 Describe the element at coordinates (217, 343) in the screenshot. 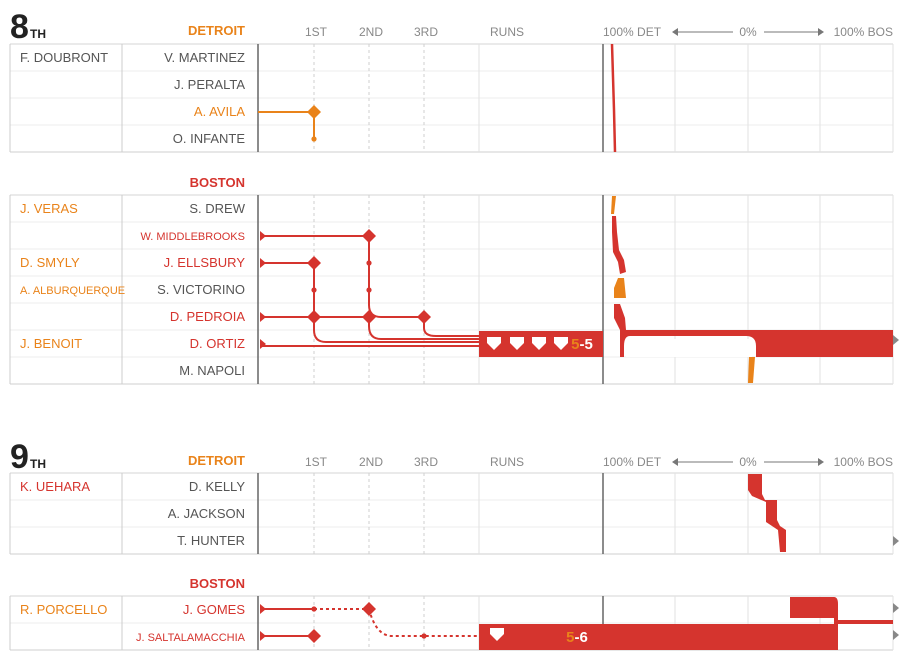

I see `batter-name: D. ORTIZ` at that location.